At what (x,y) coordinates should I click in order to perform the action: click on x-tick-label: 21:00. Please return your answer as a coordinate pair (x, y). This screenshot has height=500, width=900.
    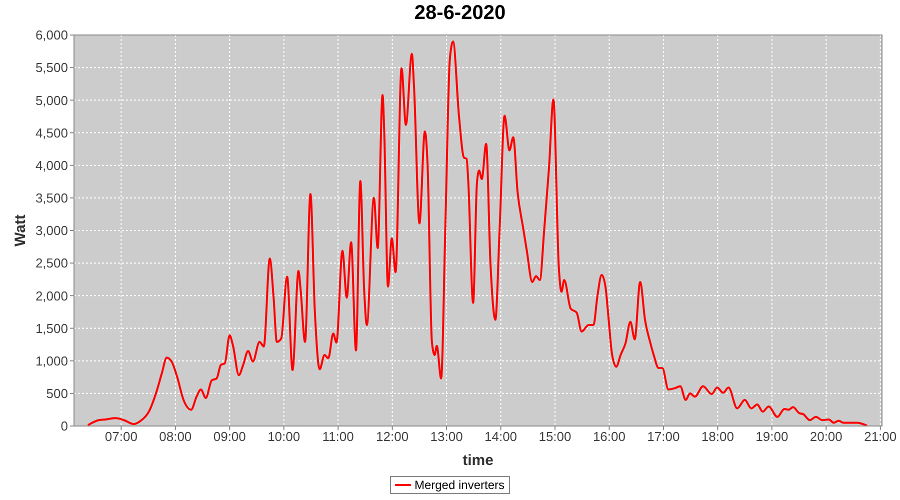
    Looking at the image, I should click on (880, 436).